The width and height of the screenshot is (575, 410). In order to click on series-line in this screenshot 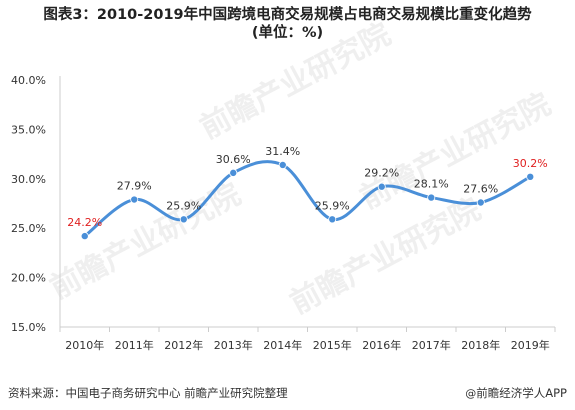, I will do `click(307, 199)`.